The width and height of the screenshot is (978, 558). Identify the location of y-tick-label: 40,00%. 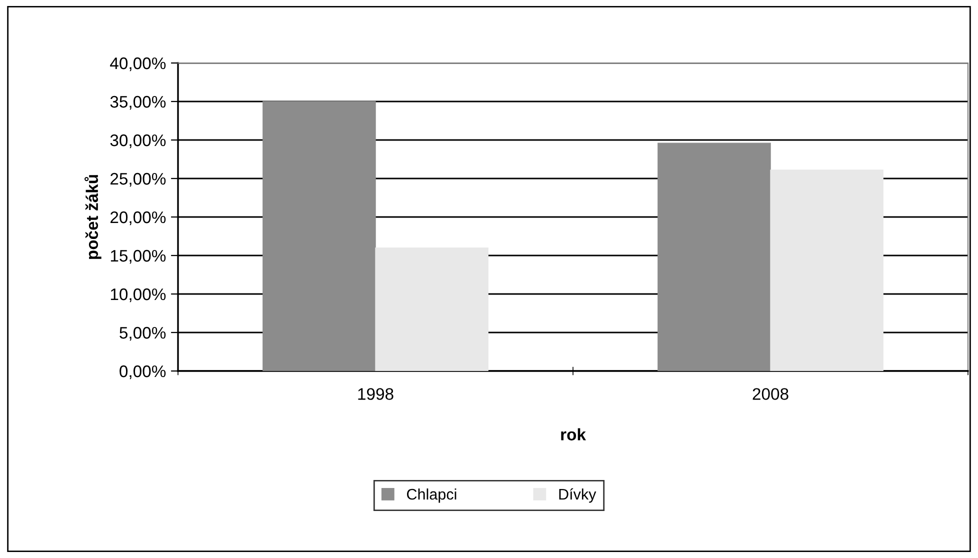
(138, 64).